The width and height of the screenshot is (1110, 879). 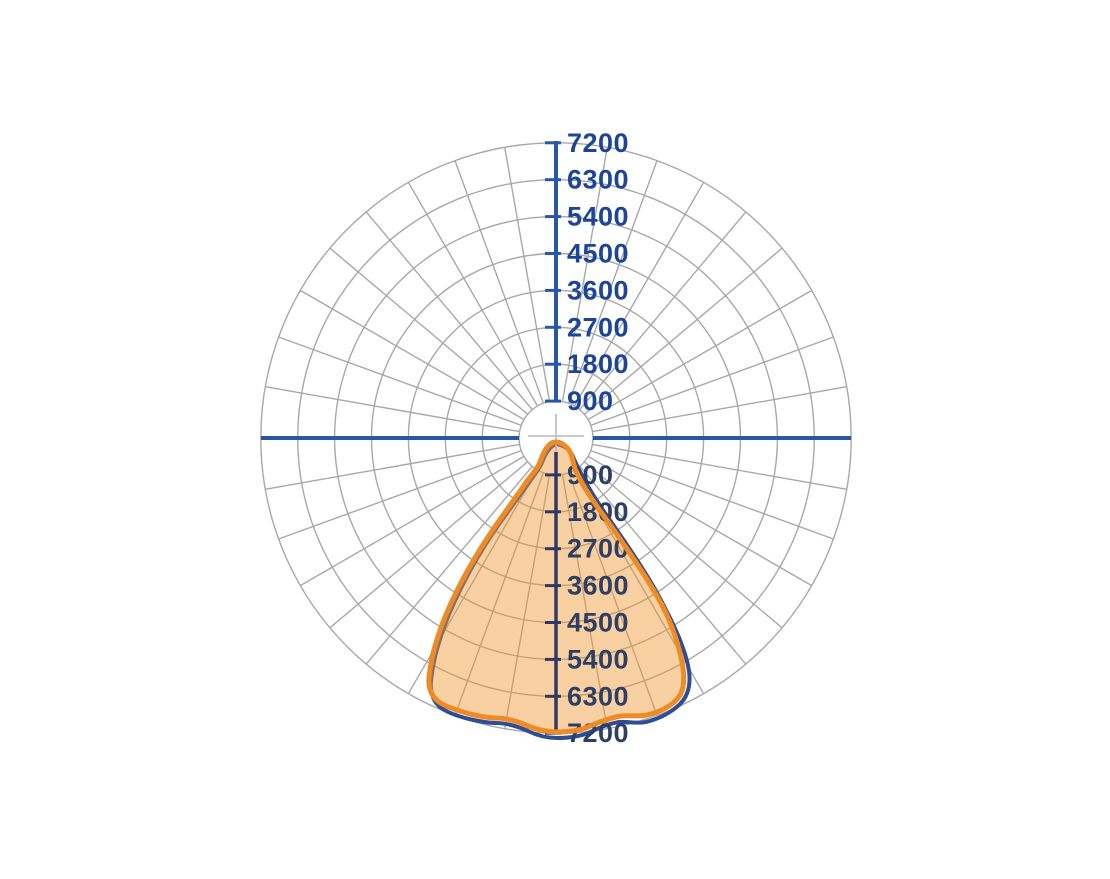 I want to click on radial-ticks-upper, so click(x=553, y=272).